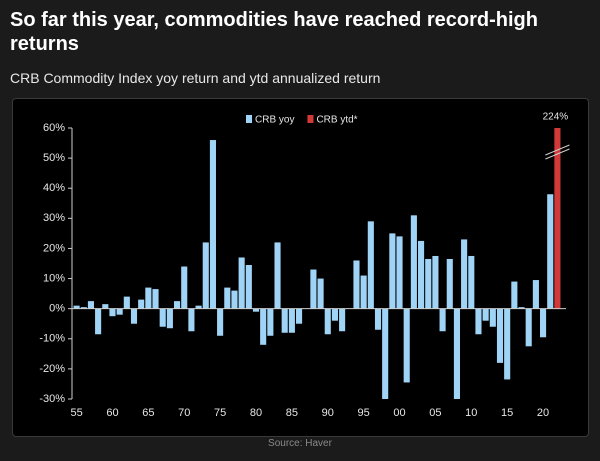 This screenshot has height=461, width=600. I want to click on value-label: 224%, so click(556, 117).